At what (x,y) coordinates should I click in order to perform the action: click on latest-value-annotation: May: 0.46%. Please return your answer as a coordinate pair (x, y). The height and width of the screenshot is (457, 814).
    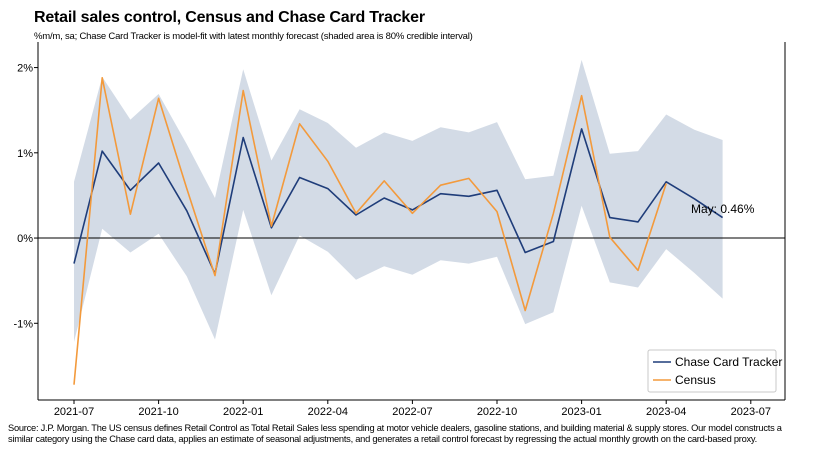
    Looking at the image, I should click on (723, 209).